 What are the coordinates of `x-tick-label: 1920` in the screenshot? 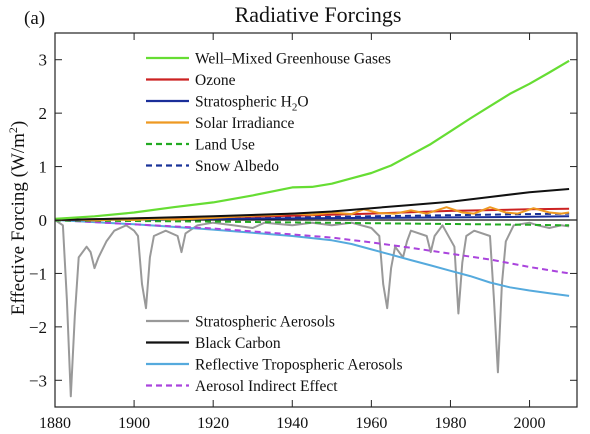 It's located at (213, 423).